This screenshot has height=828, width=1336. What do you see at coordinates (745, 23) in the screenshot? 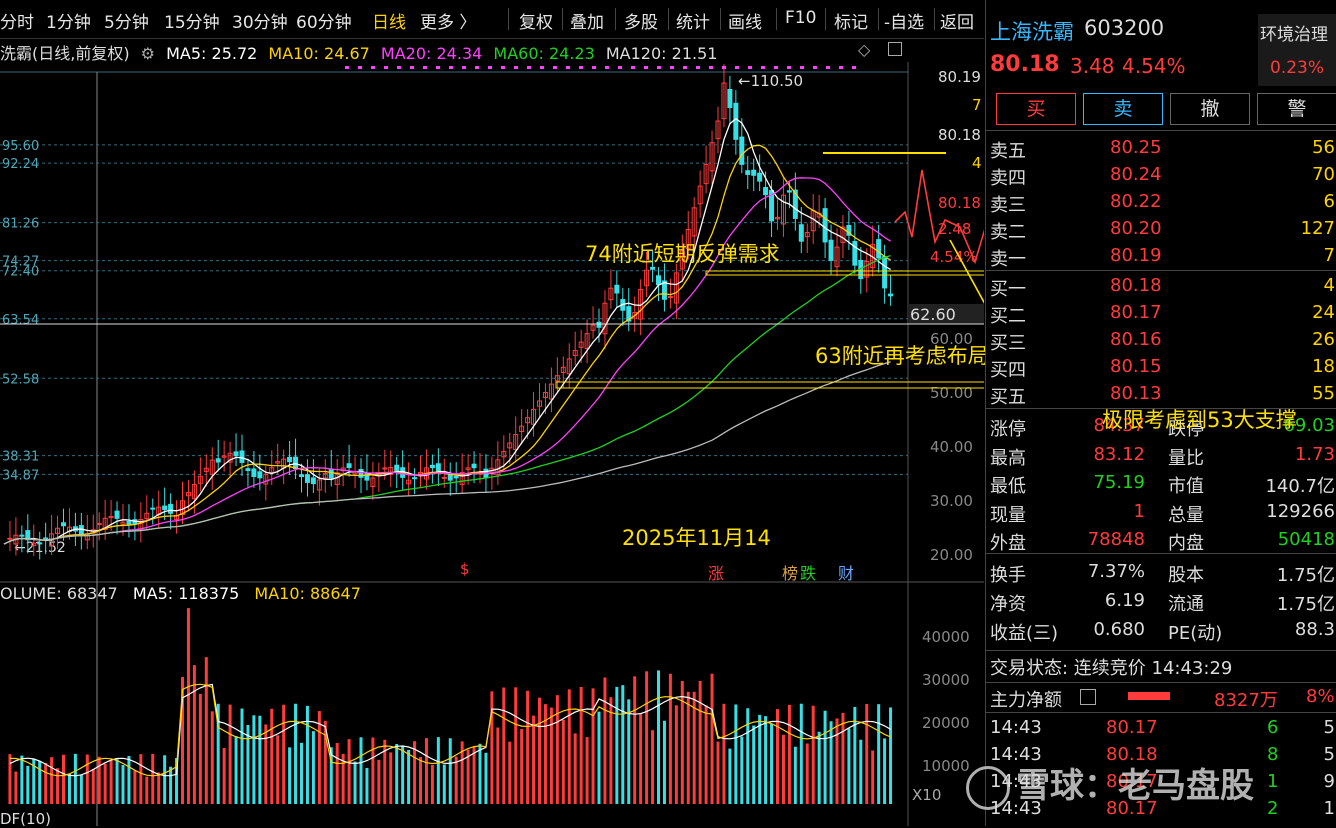
I see `toolbar-item-12: 画线` at bounding box center [745, 23].